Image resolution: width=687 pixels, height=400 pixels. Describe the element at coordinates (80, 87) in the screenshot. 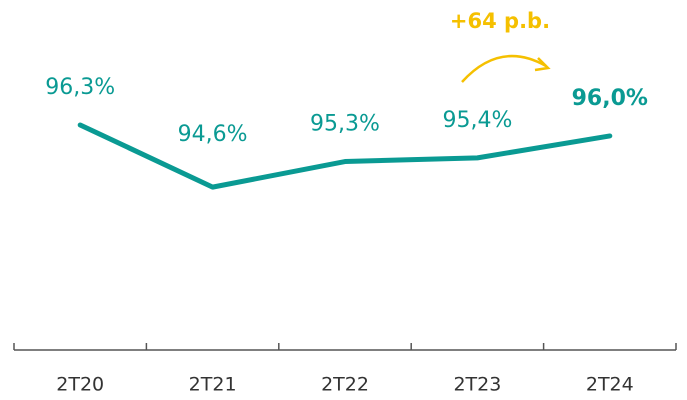

I see `value-label: 96,3%` at that location.